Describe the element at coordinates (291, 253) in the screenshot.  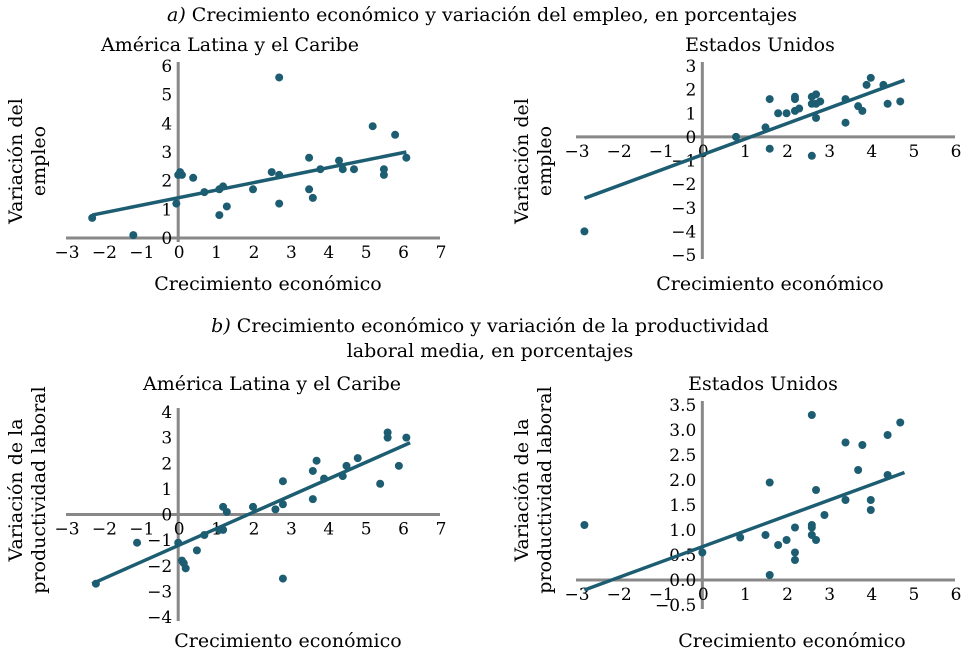
I see `x-tick-label: 3` at that location.